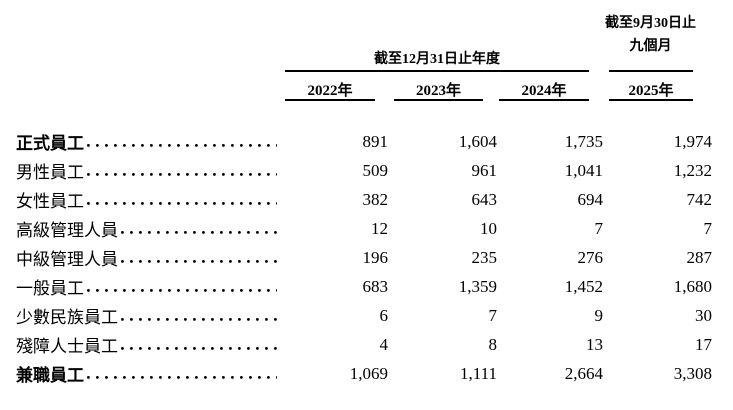 The height and width of the screenshot is (410, 733). I want to click on col-group-annual-title: 截至12月31日止年度, so click(437, 59).